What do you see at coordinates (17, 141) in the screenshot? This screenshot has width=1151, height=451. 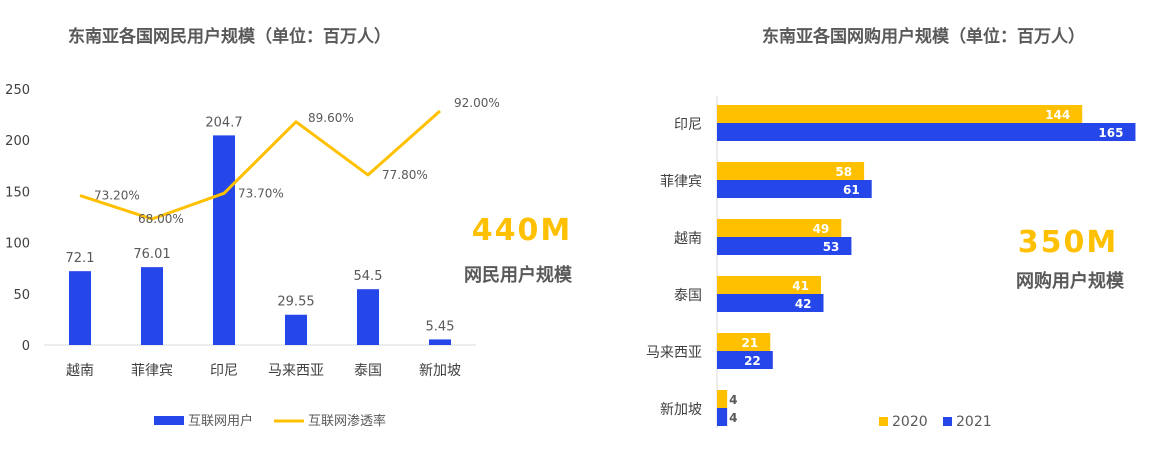 I see `y-tick-label: 200` at bounding box center [17, 141].